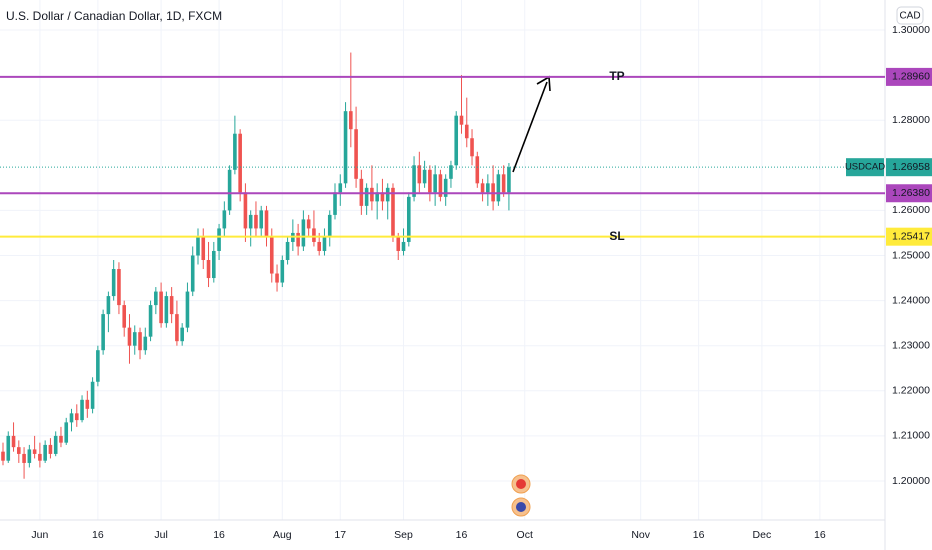 The width and height of the screenshot is (932, 550). Describe the element at coordinates (640, 535) in the screenshot. I see `x-tick-label: Nov` at that location.